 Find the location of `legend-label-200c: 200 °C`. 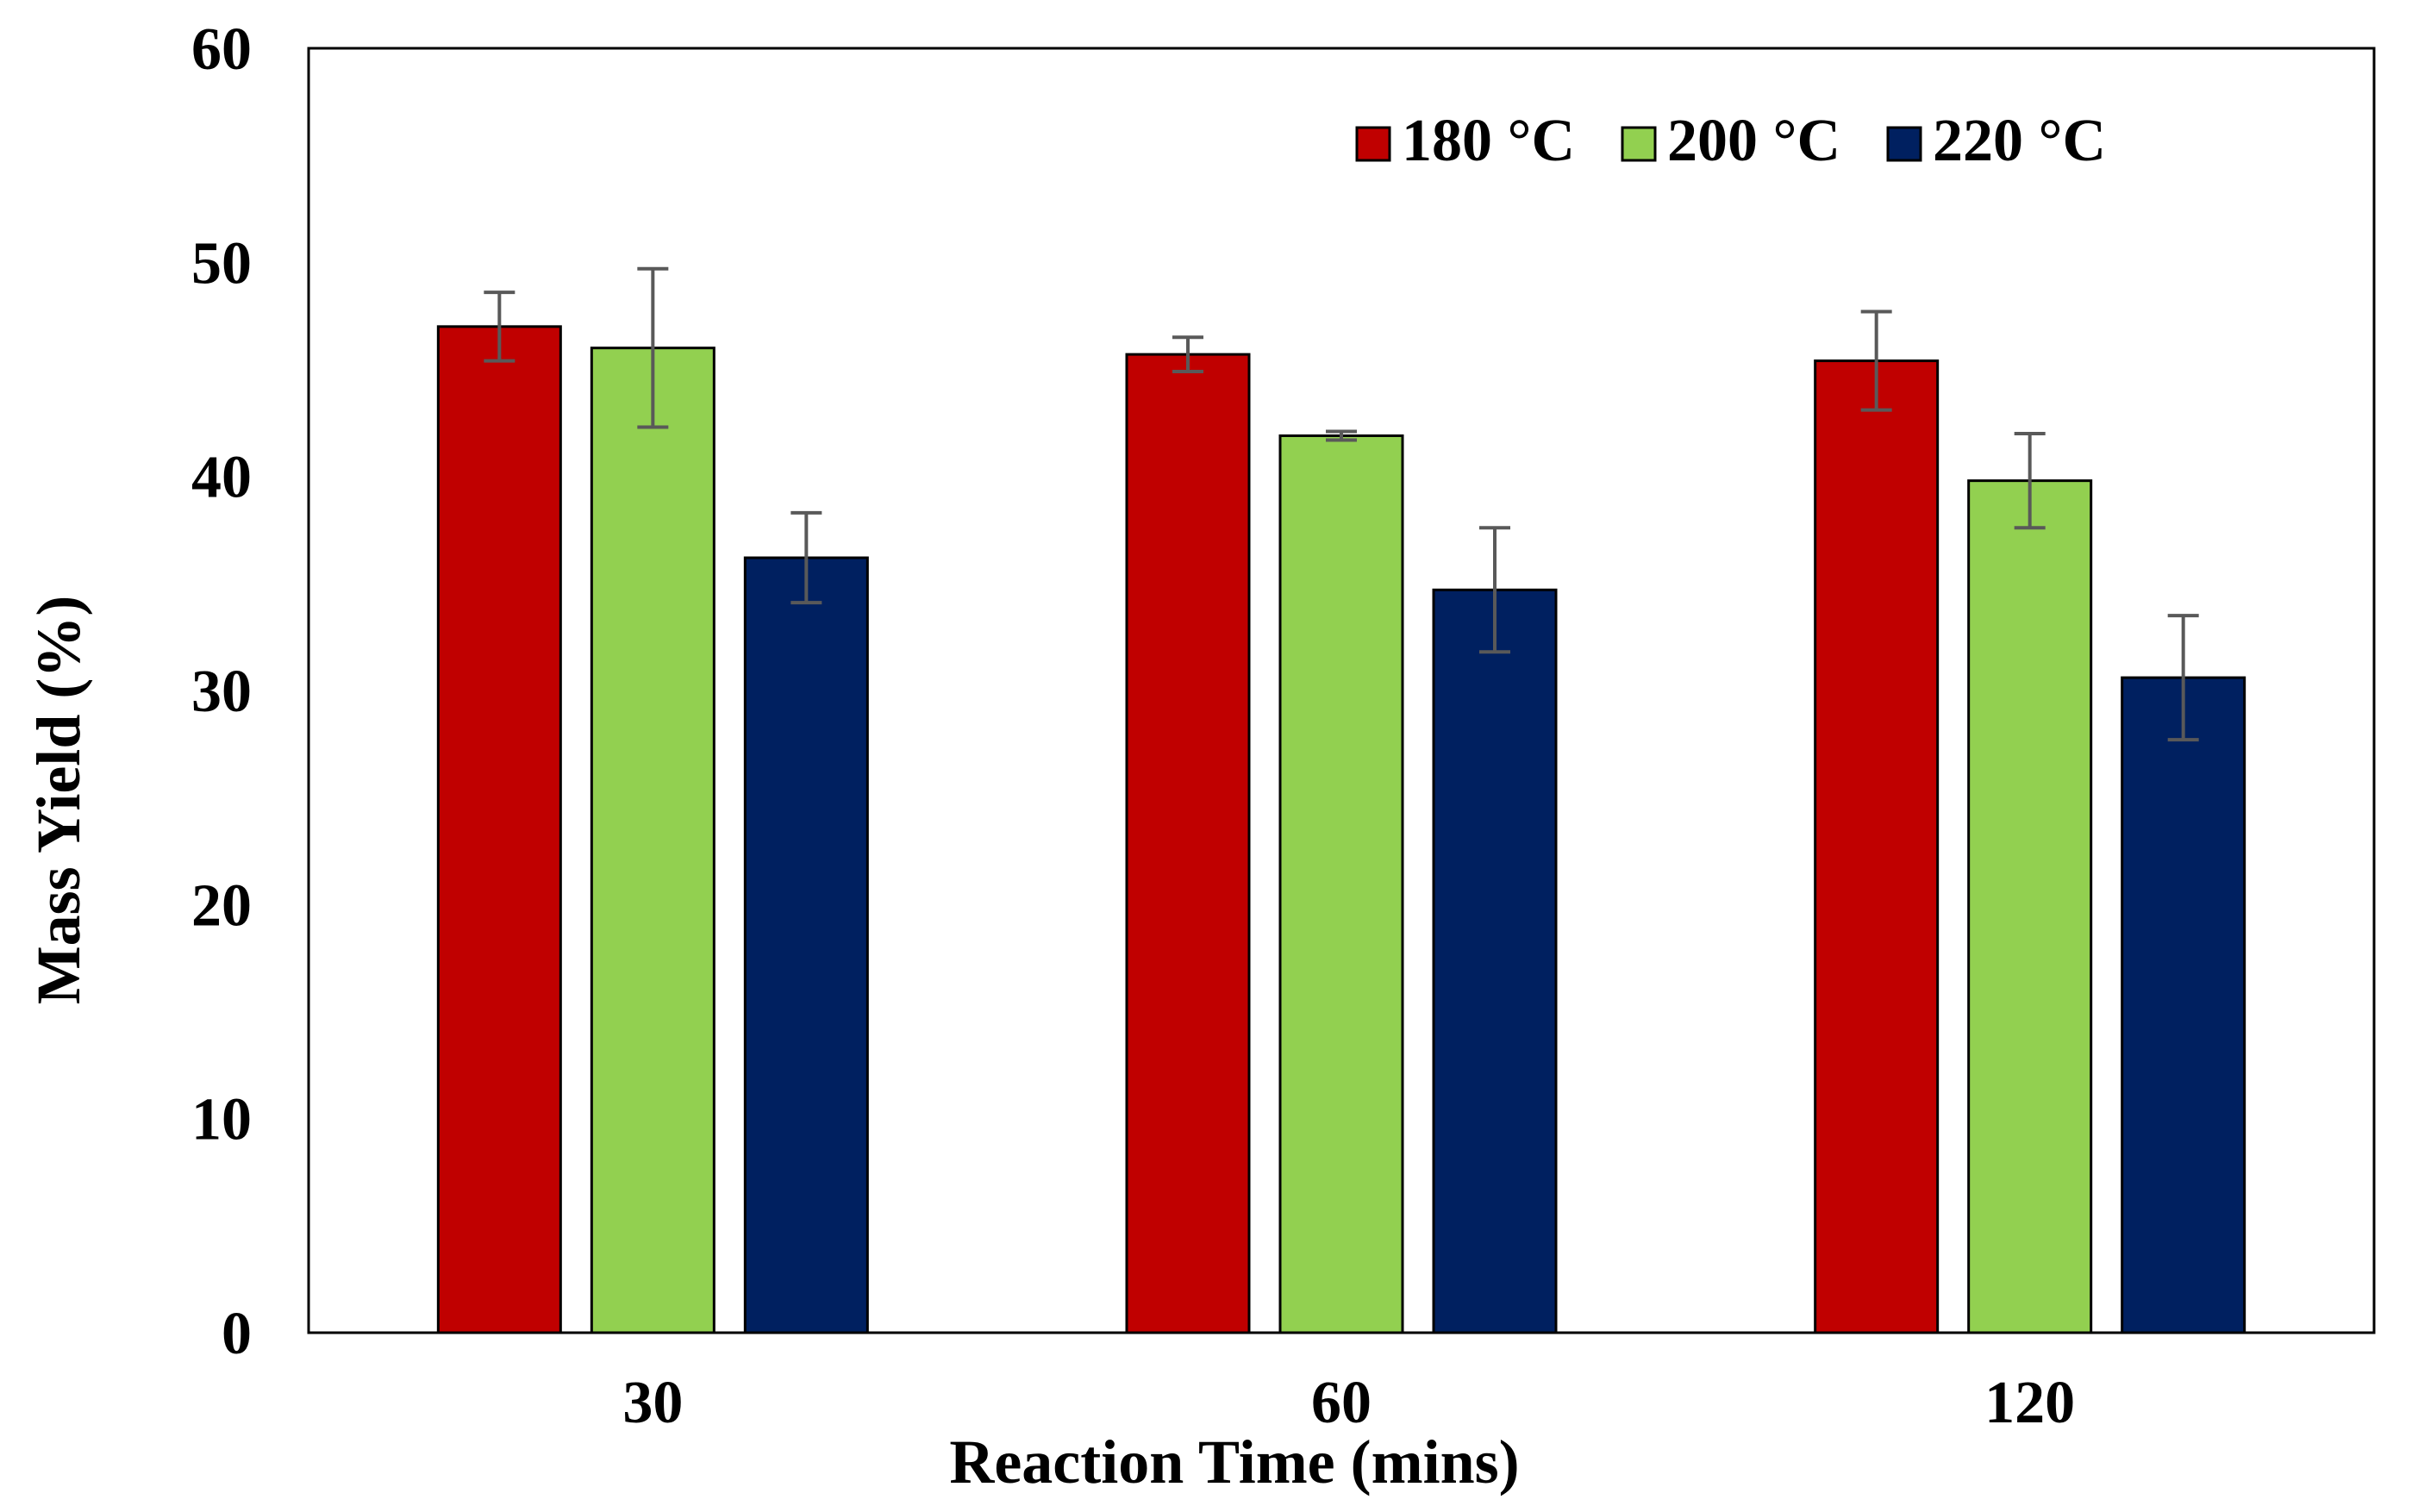

legend-label-200c: 200 °C is located at coordinates (1753, 141).